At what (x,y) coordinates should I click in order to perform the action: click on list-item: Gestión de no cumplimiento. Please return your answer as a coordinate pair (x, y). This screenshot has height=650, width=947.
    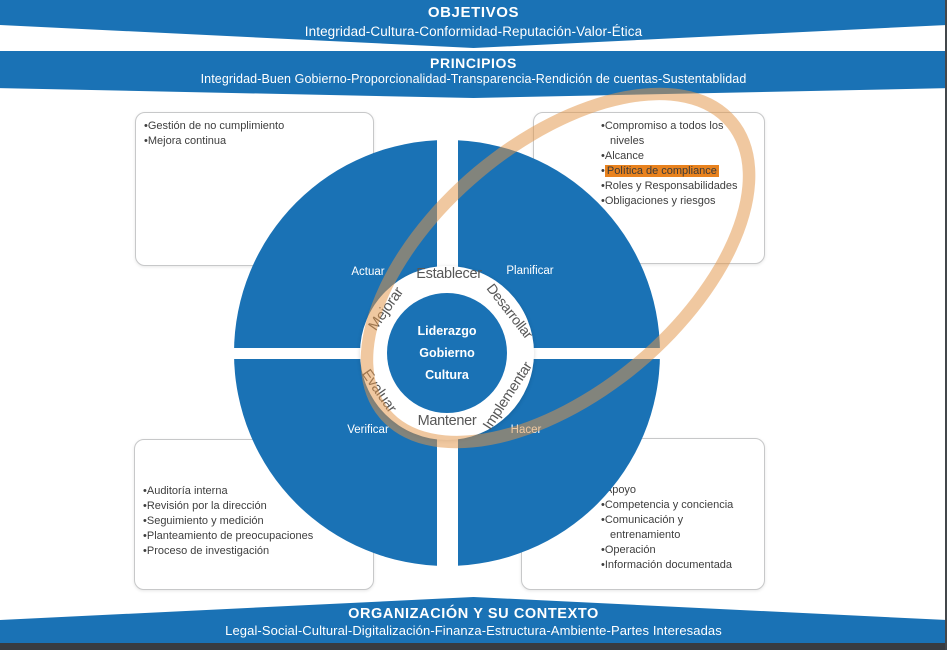
    Looking at the image, I should click on (254, 126).